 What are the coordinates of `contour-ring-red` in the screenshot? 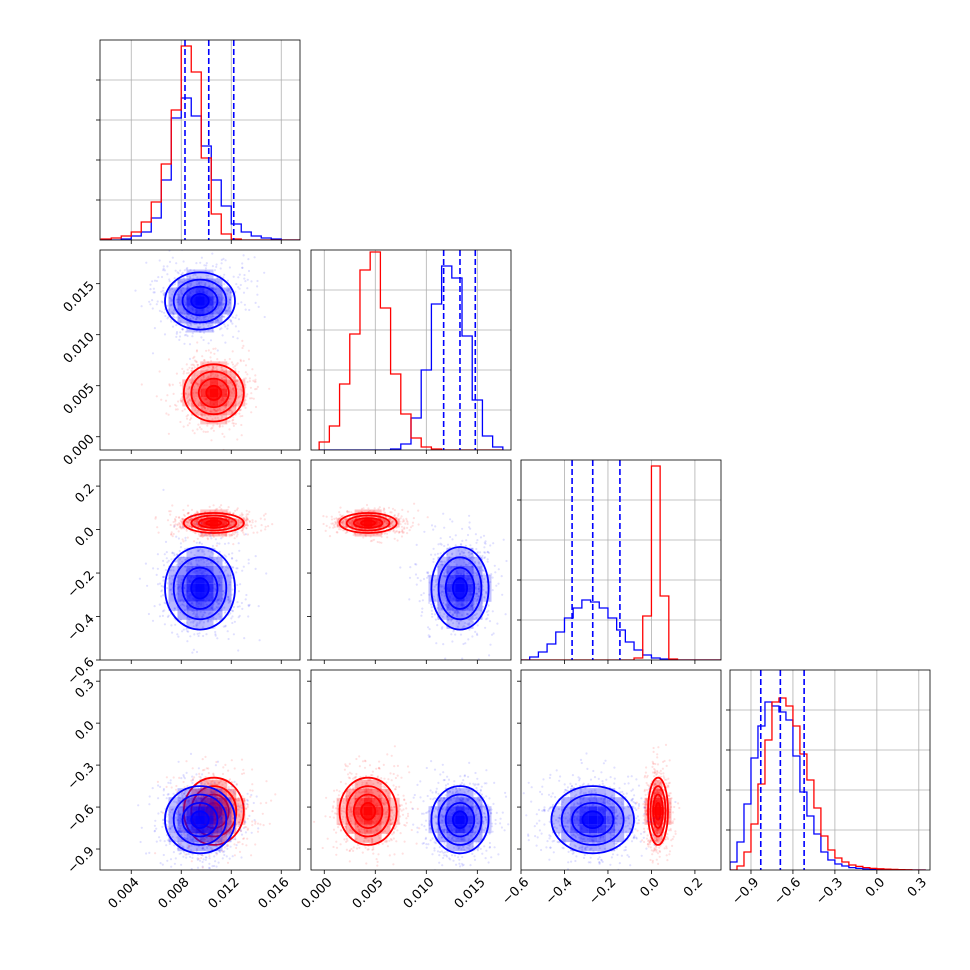 It's located at (214, 523).